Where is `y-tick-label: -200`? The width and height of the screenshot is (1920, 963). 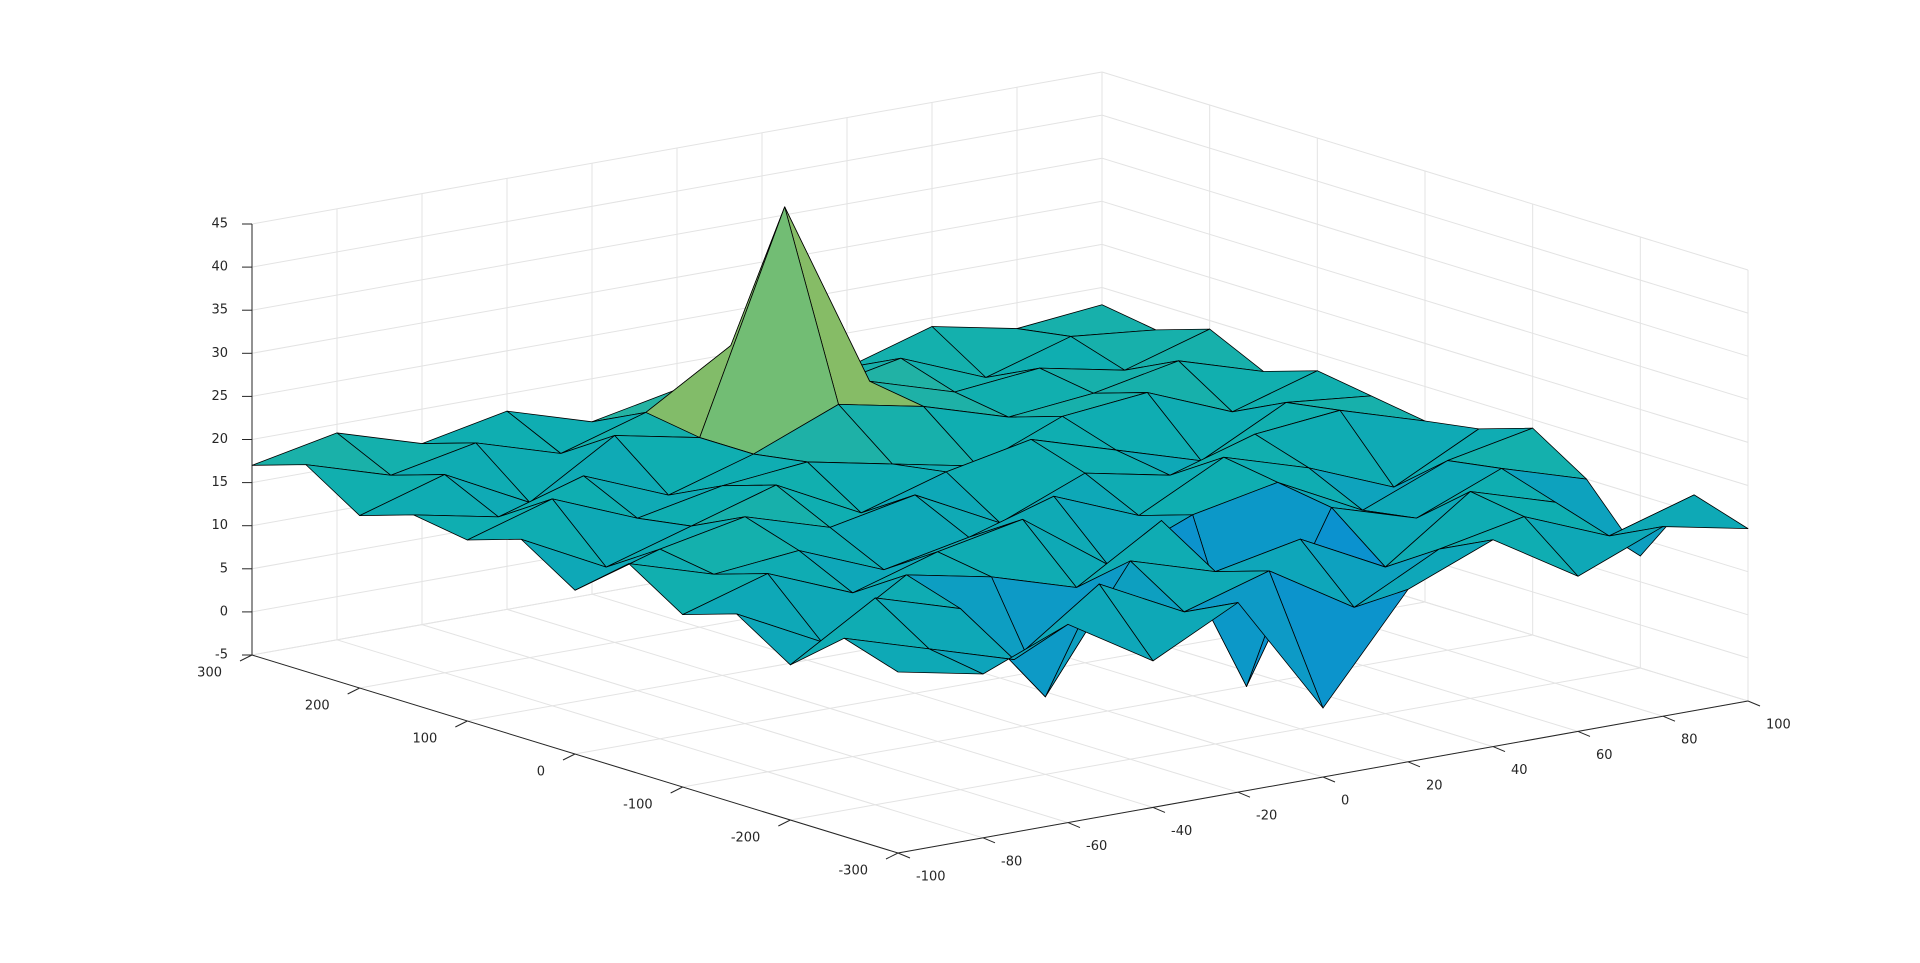 y-tick-label: -200 is located at coordinates (746, 838).